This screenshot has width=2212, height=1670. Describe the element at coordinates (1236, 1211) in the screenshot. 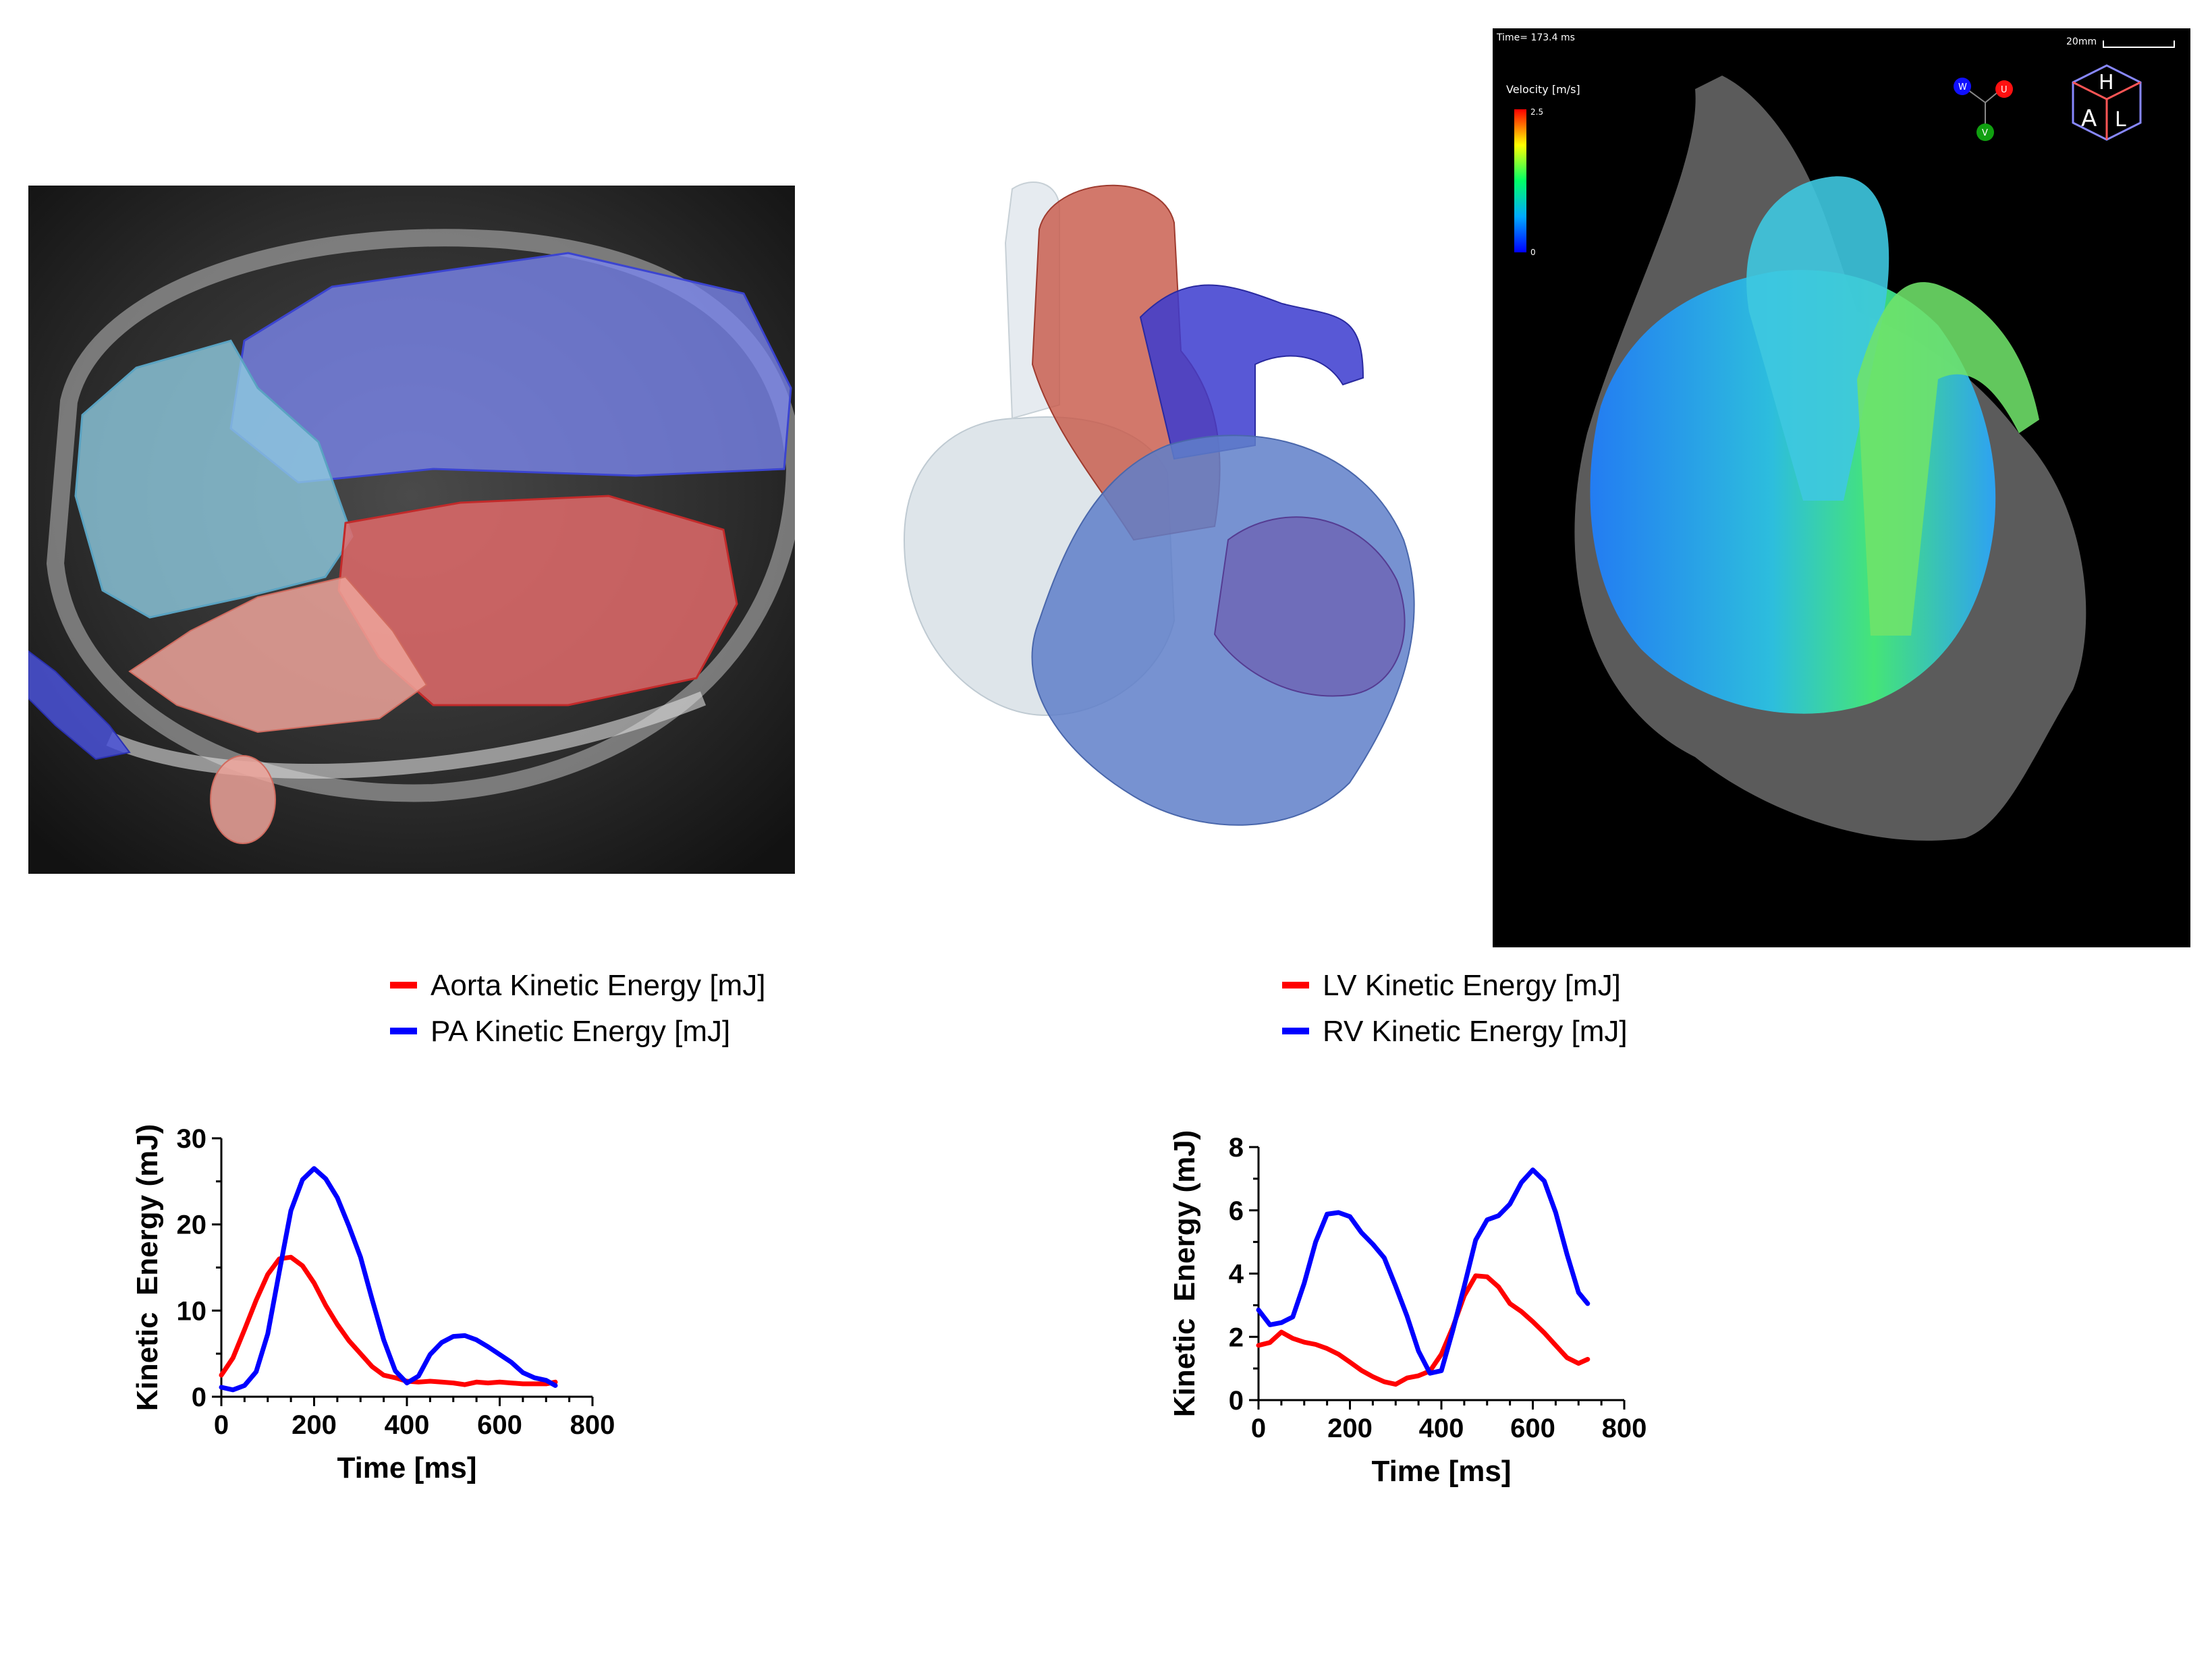

I see `y-tick-label: 6` at that location.